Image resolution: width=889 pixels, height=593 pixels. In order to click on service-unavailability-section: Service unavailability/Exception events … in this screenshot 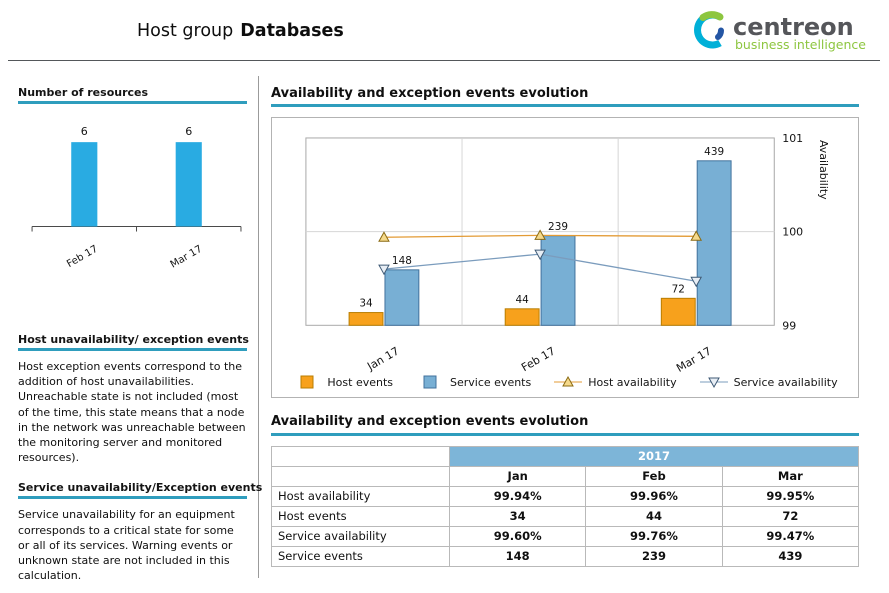, I will do `click(140, 532)`.